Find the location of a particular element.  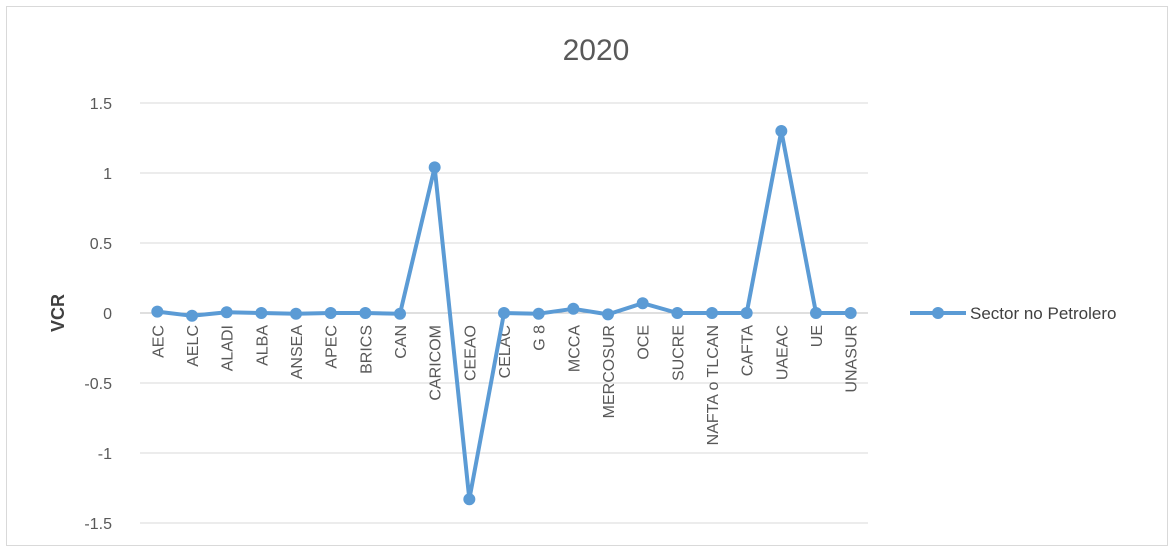

x-tick-label: ALBA is located at coordinates (262, 345).